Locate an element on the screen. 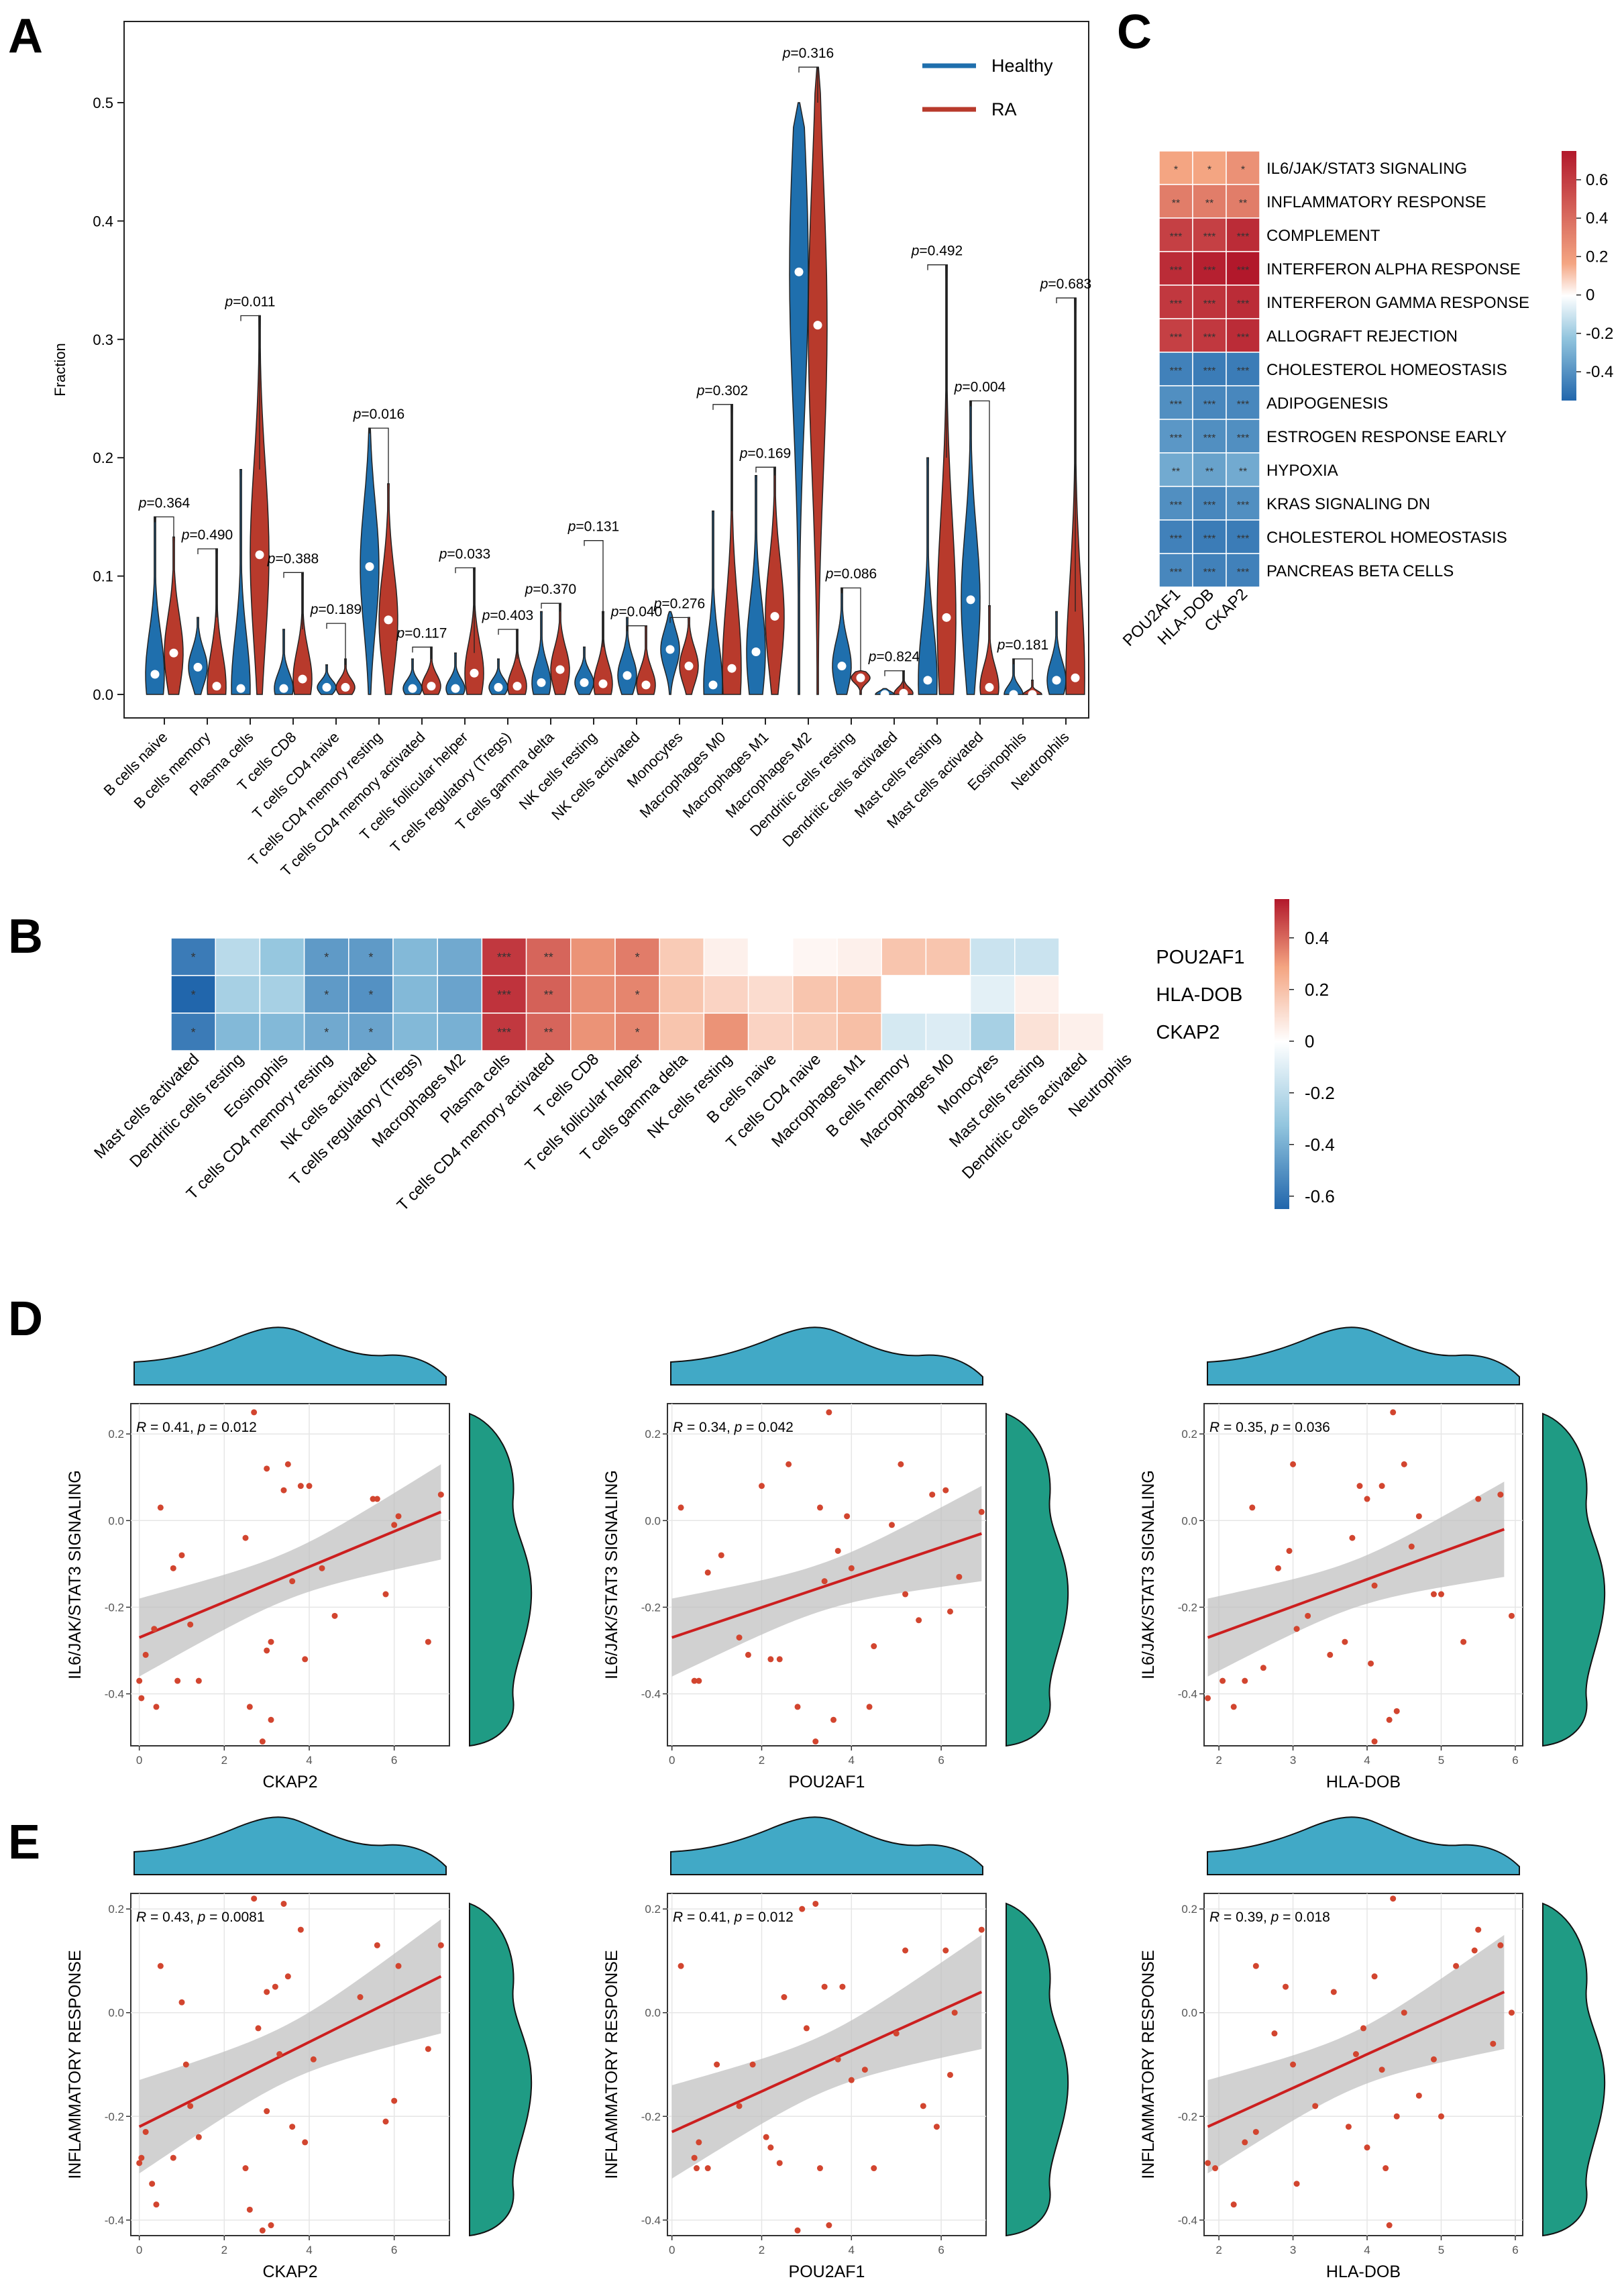 Image resolution: width=1624 pixels, height=2296 pixels. p-value-label: p=0.388 is located at coordinates (293, 558).